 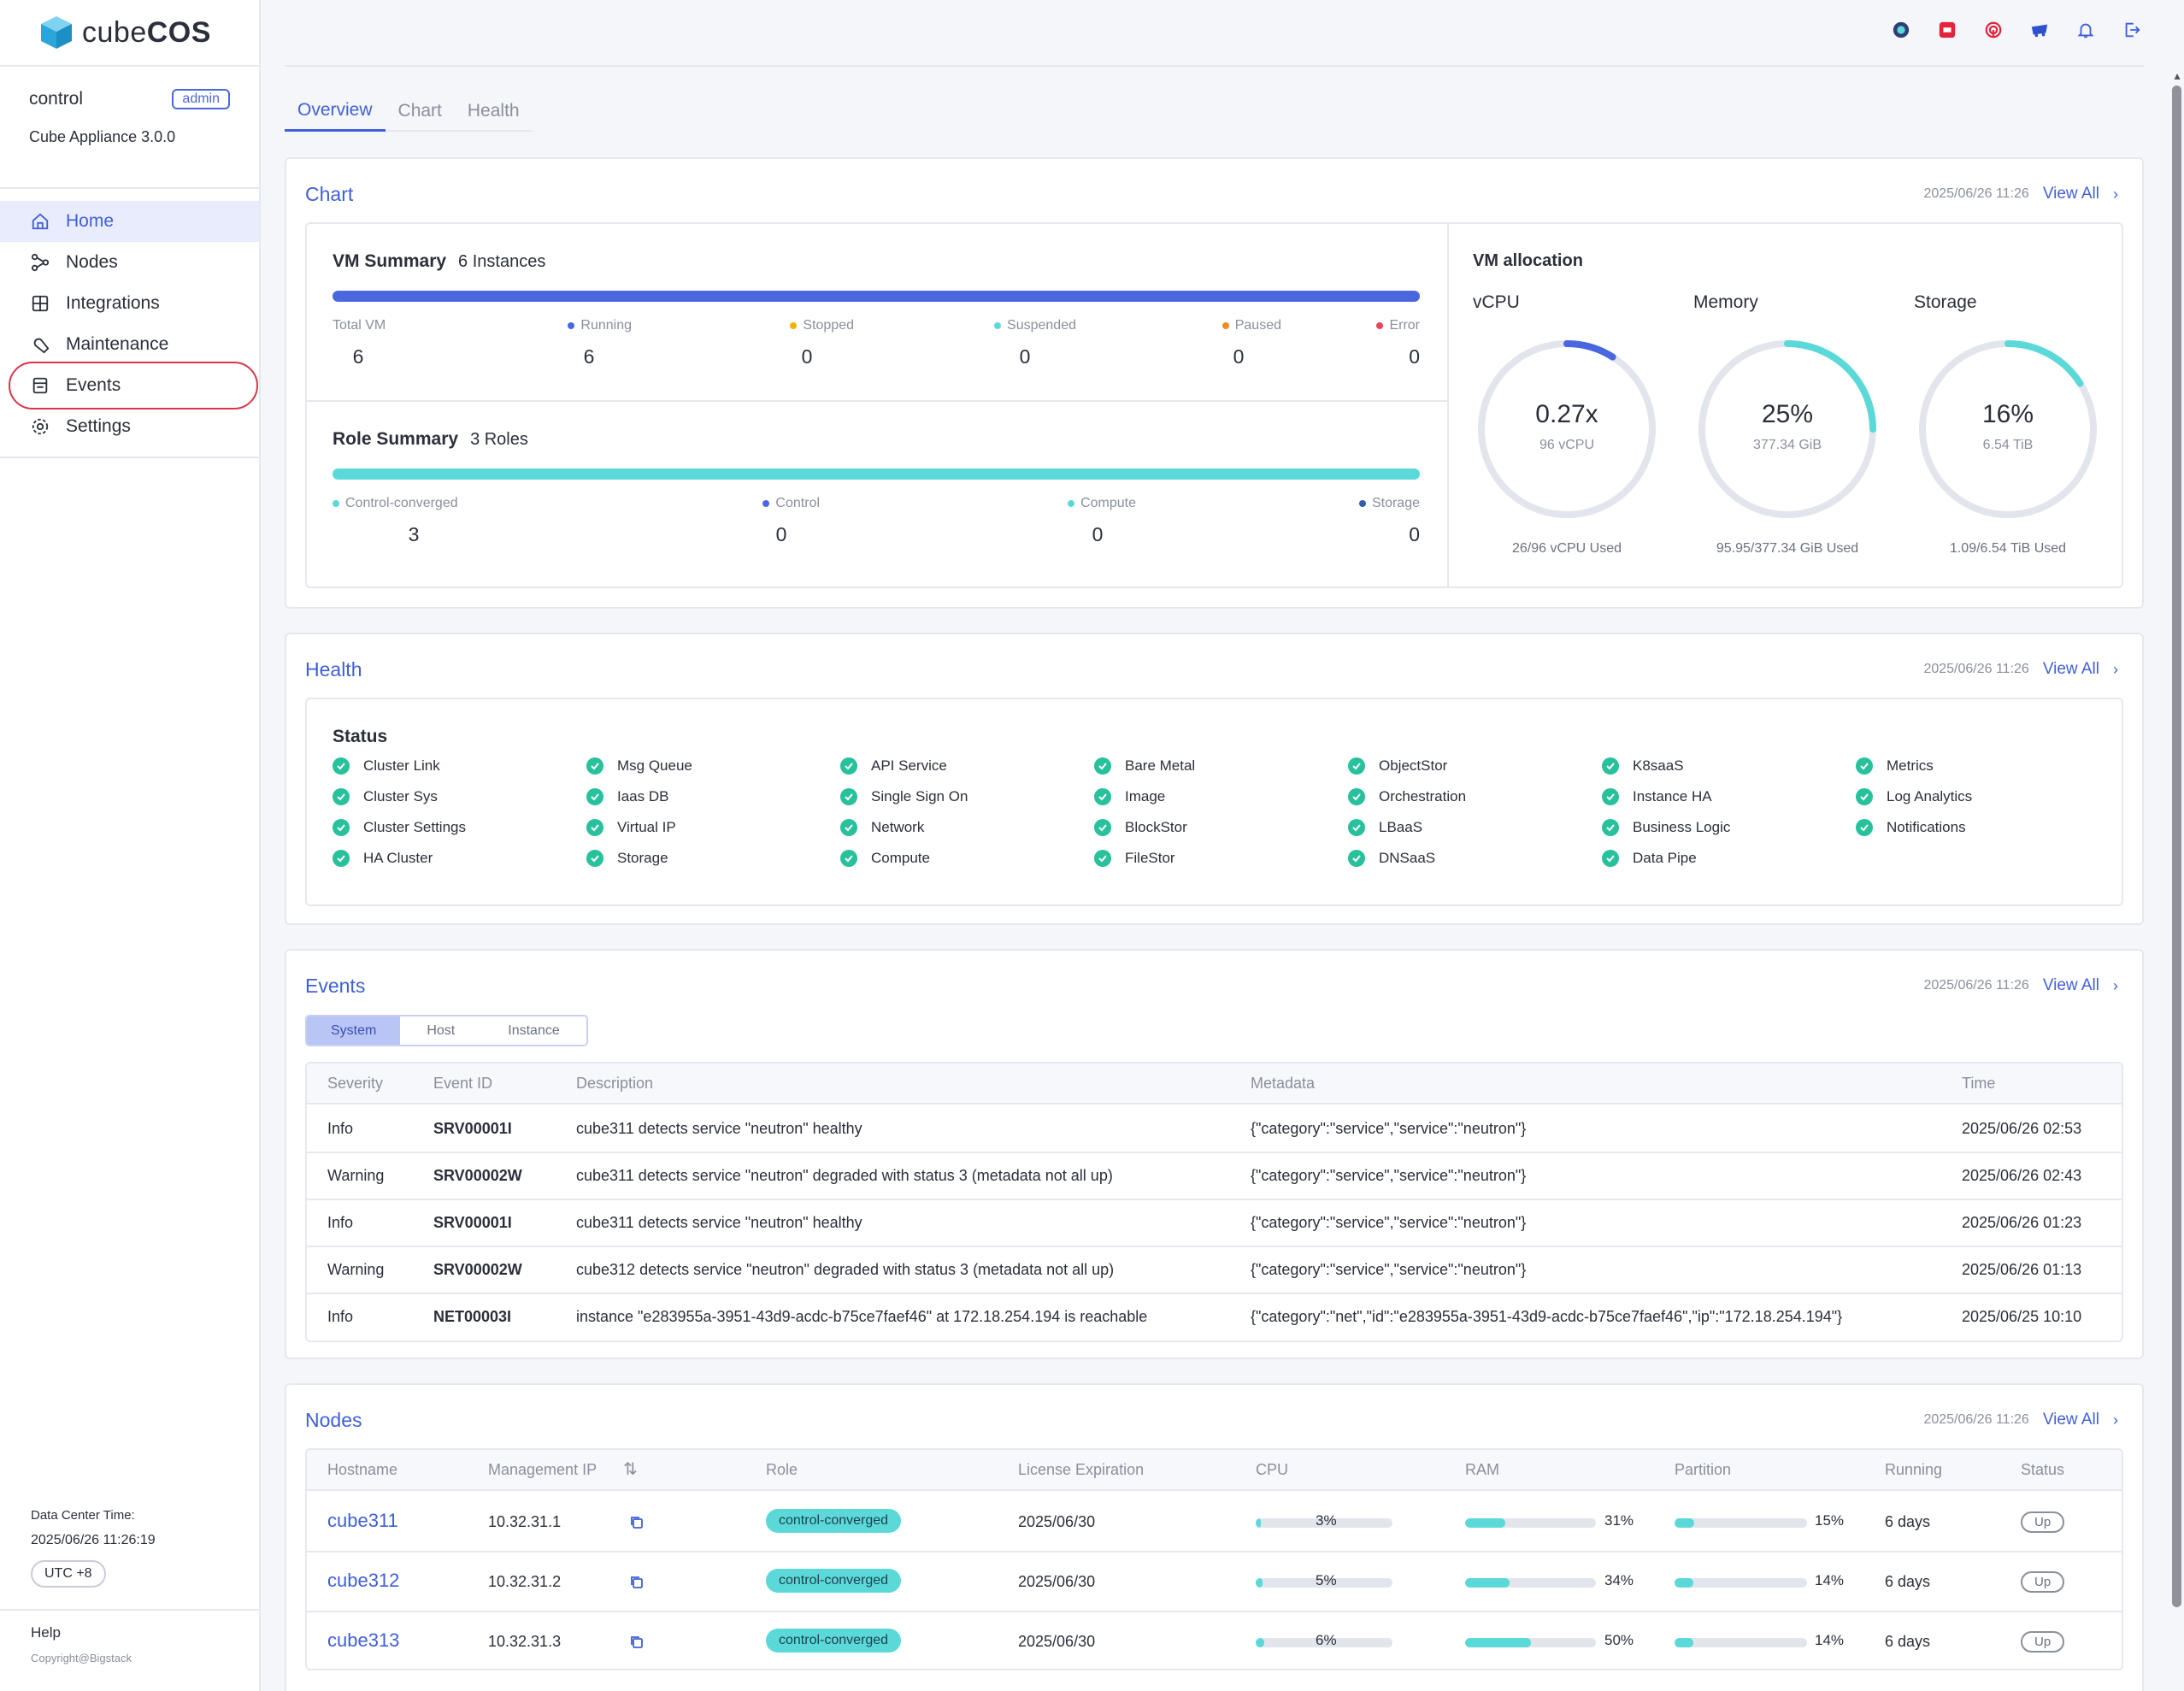 I want to click on ceph-icon, so click(x=1993, y=30).